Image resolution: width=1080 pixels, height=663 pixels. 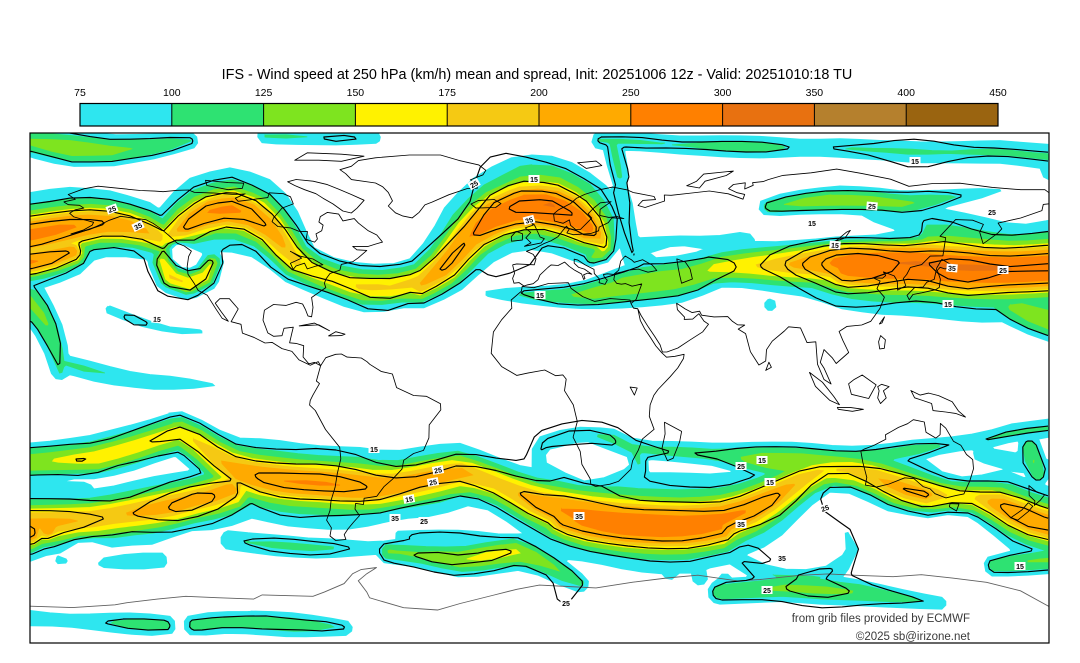 What do you see at coordinates (815, 93) in the screenshot?
I see `svg-text: 350` at bounding box center [815, 93].